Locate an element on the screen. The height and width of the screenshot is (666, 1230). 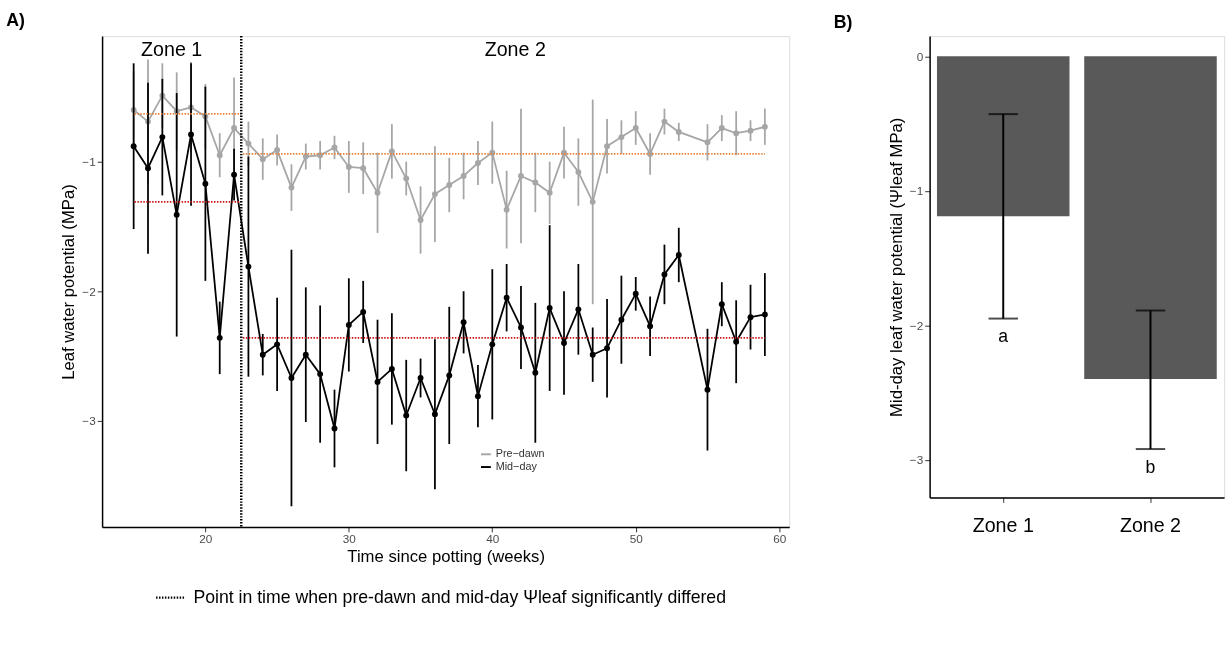
x-tick-label: 40 is located at coordinates (493, 539).